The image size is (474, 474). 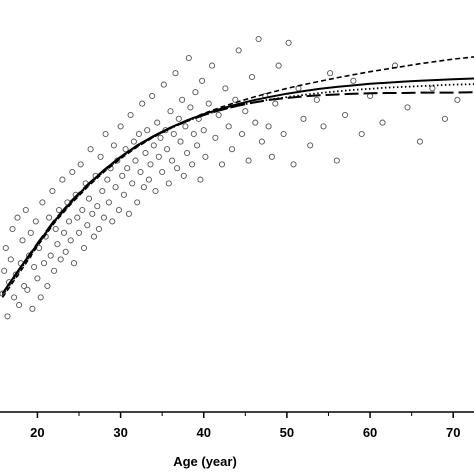 I want to click on x-tick-label: 40, so click(x=204, y=432).